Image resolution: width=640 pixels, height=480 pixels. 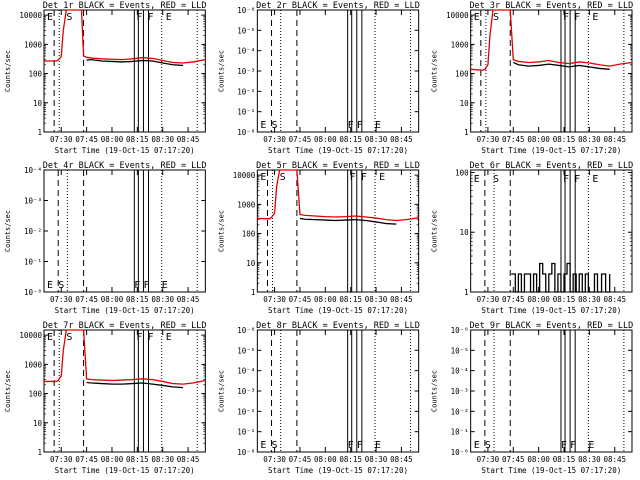 What do you see at coordinates (551, 6) in the screenshot?
I see `panel-title: Det 3r BLACK = Events, RED = LLD` at bounding box center [551, 6].